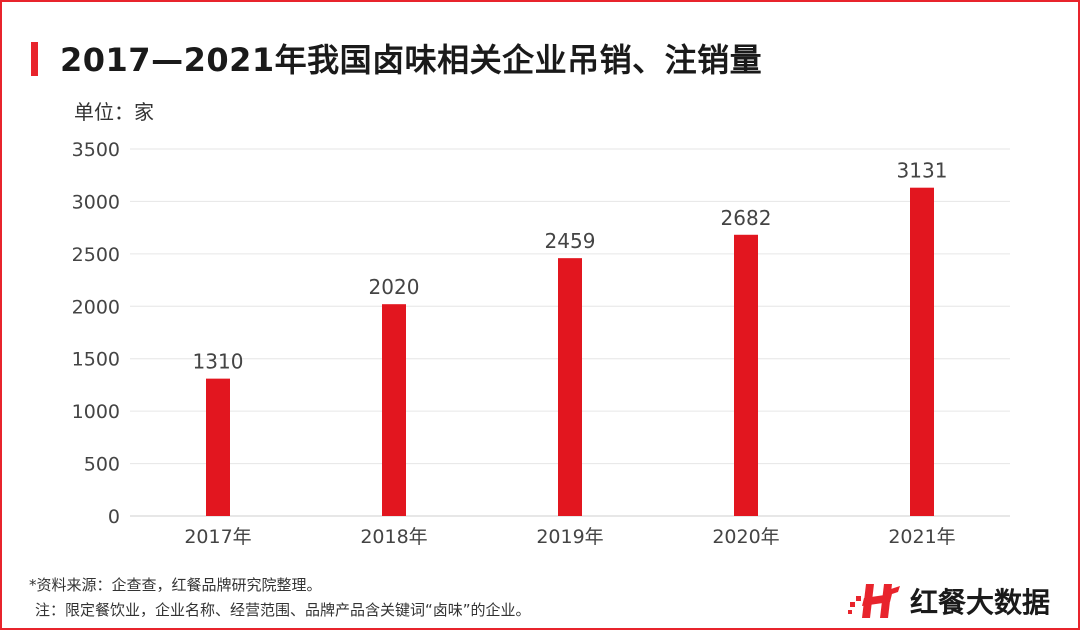 This screenshot has width=1080, height=632. I want to click on brand-logo: 红餐大数据, so click(949, 601).